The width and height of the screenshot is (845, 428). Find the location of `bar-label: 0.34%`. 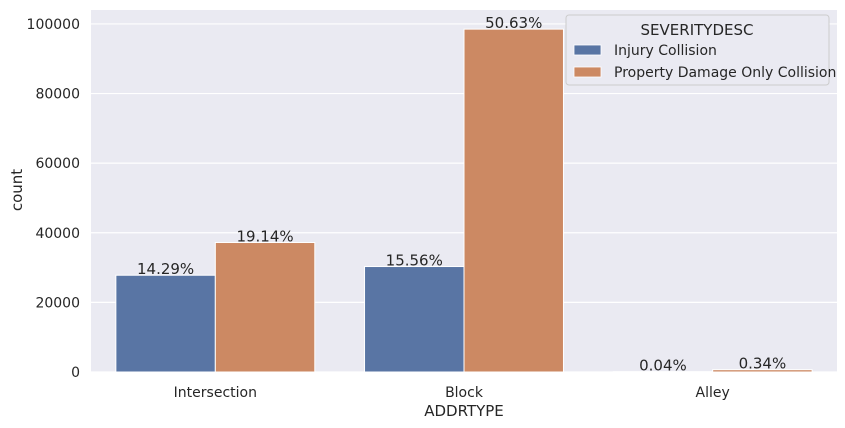

bar-label: 0.34% is located at coordinates (763, 364).